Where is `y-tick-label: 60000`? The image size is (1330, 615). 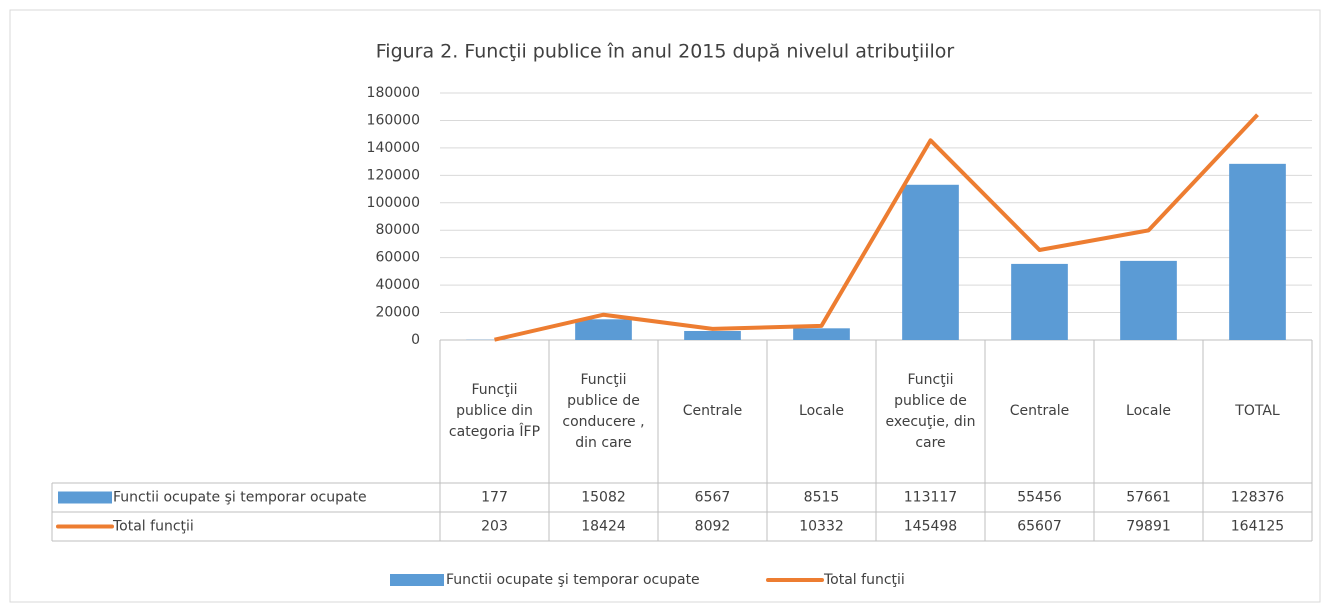 y-tick-label: 60000 is located at coordinates (397, 258).